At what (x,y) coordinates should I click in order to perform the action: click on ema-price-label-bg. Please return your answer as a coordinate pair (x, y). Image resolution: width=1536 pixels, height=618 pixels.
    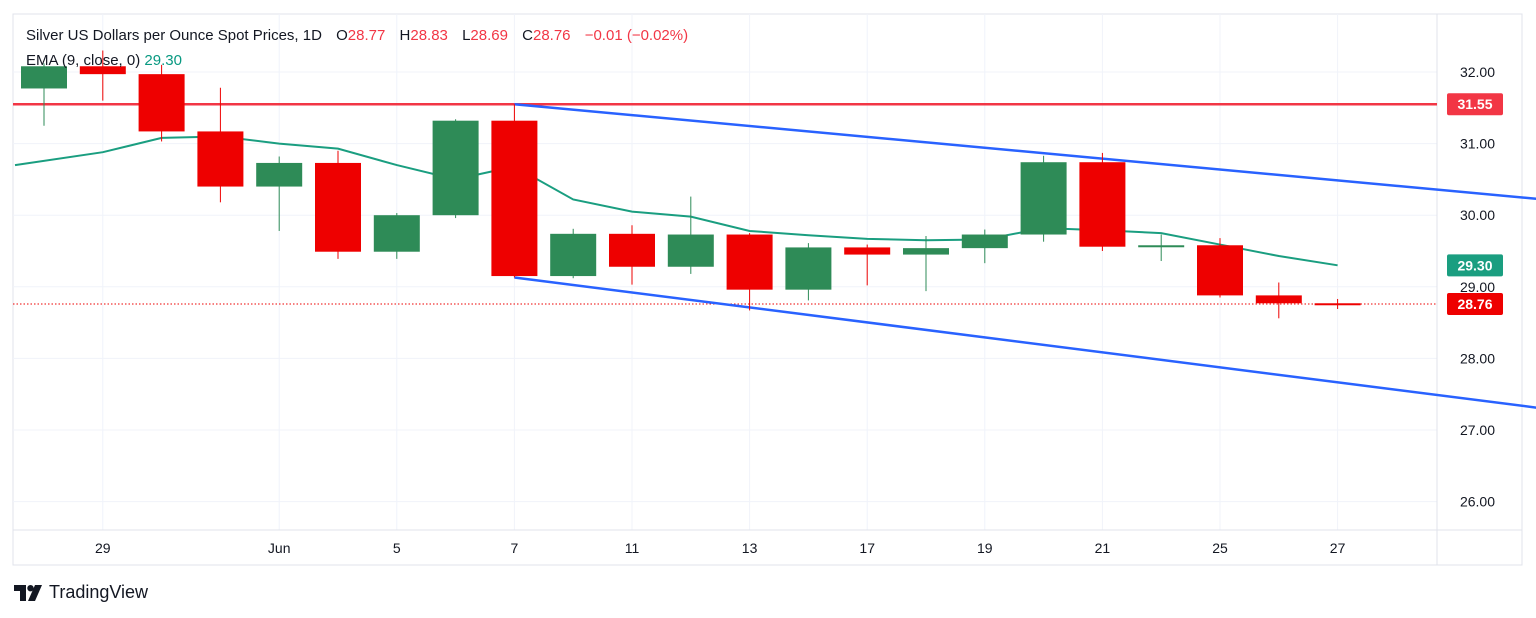
    Looking at the image, I should click on (1475, 265).